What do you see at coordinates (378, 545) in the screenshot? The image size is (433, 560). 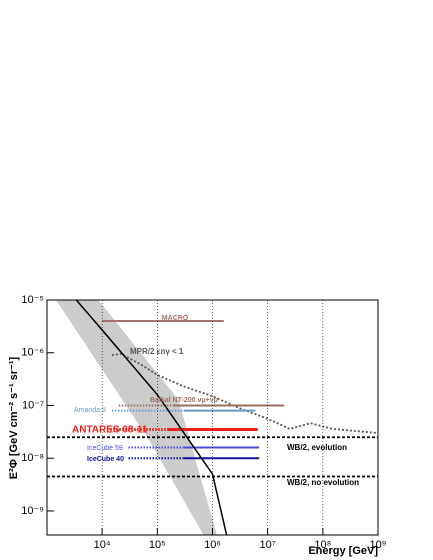 I see `x-tick-label: 10⁹` at bounding box center [378, 545].